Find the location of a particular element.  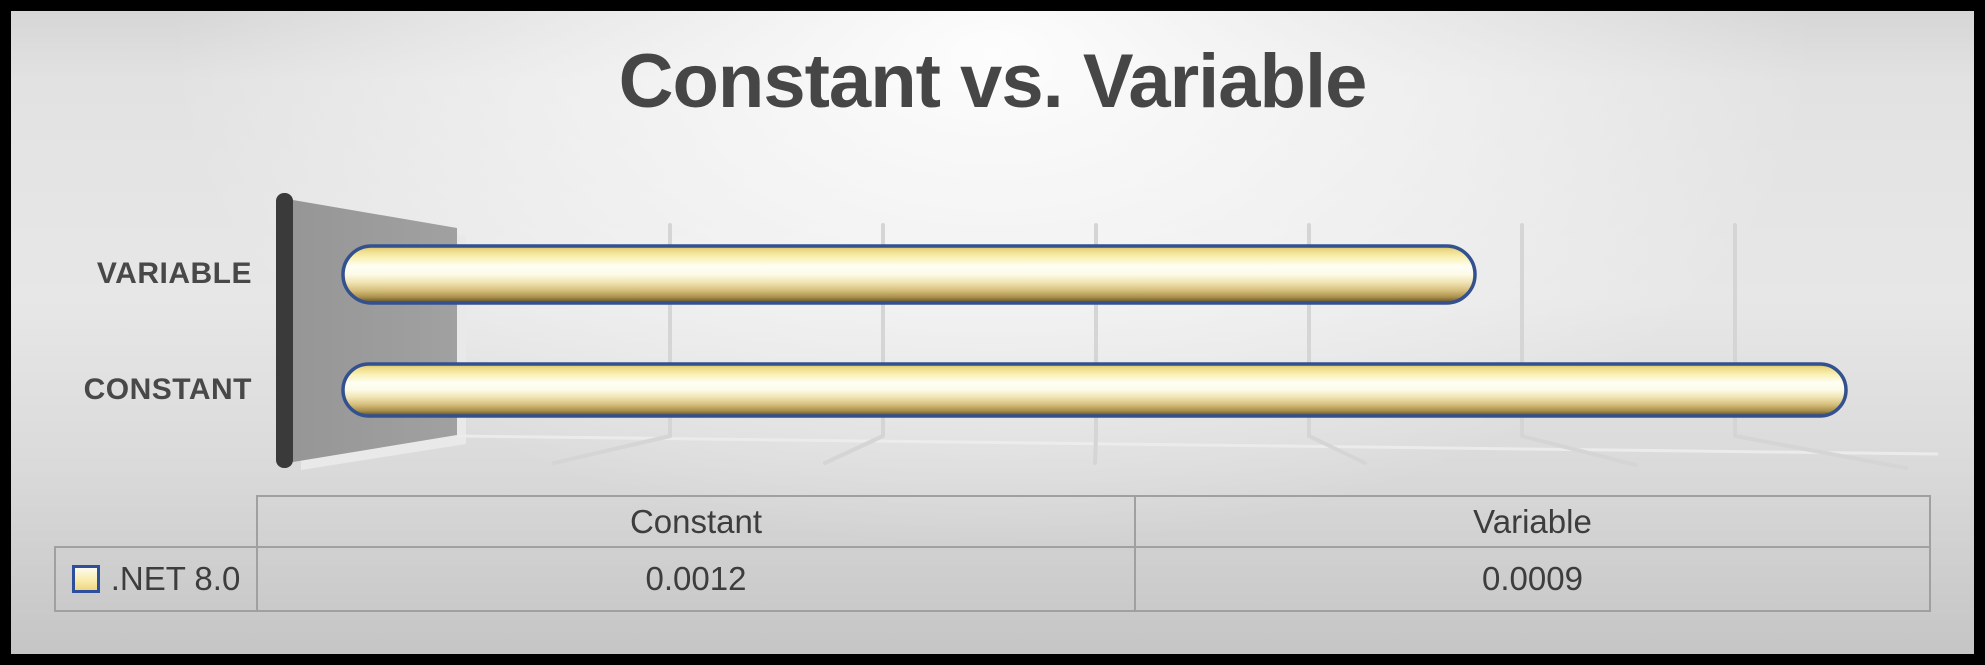

table-cell-variable: 0.0009 is located at coordinates (1532, 579).